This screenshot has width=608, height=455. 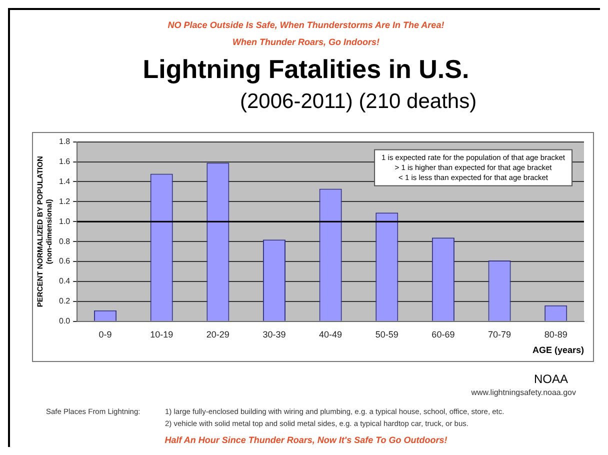 What do you see at coordinates (358, 102) in the screenshot?
I see `chart-subtitle: (2006-2011) (210 deaths)` at bounding box center [358, 102].